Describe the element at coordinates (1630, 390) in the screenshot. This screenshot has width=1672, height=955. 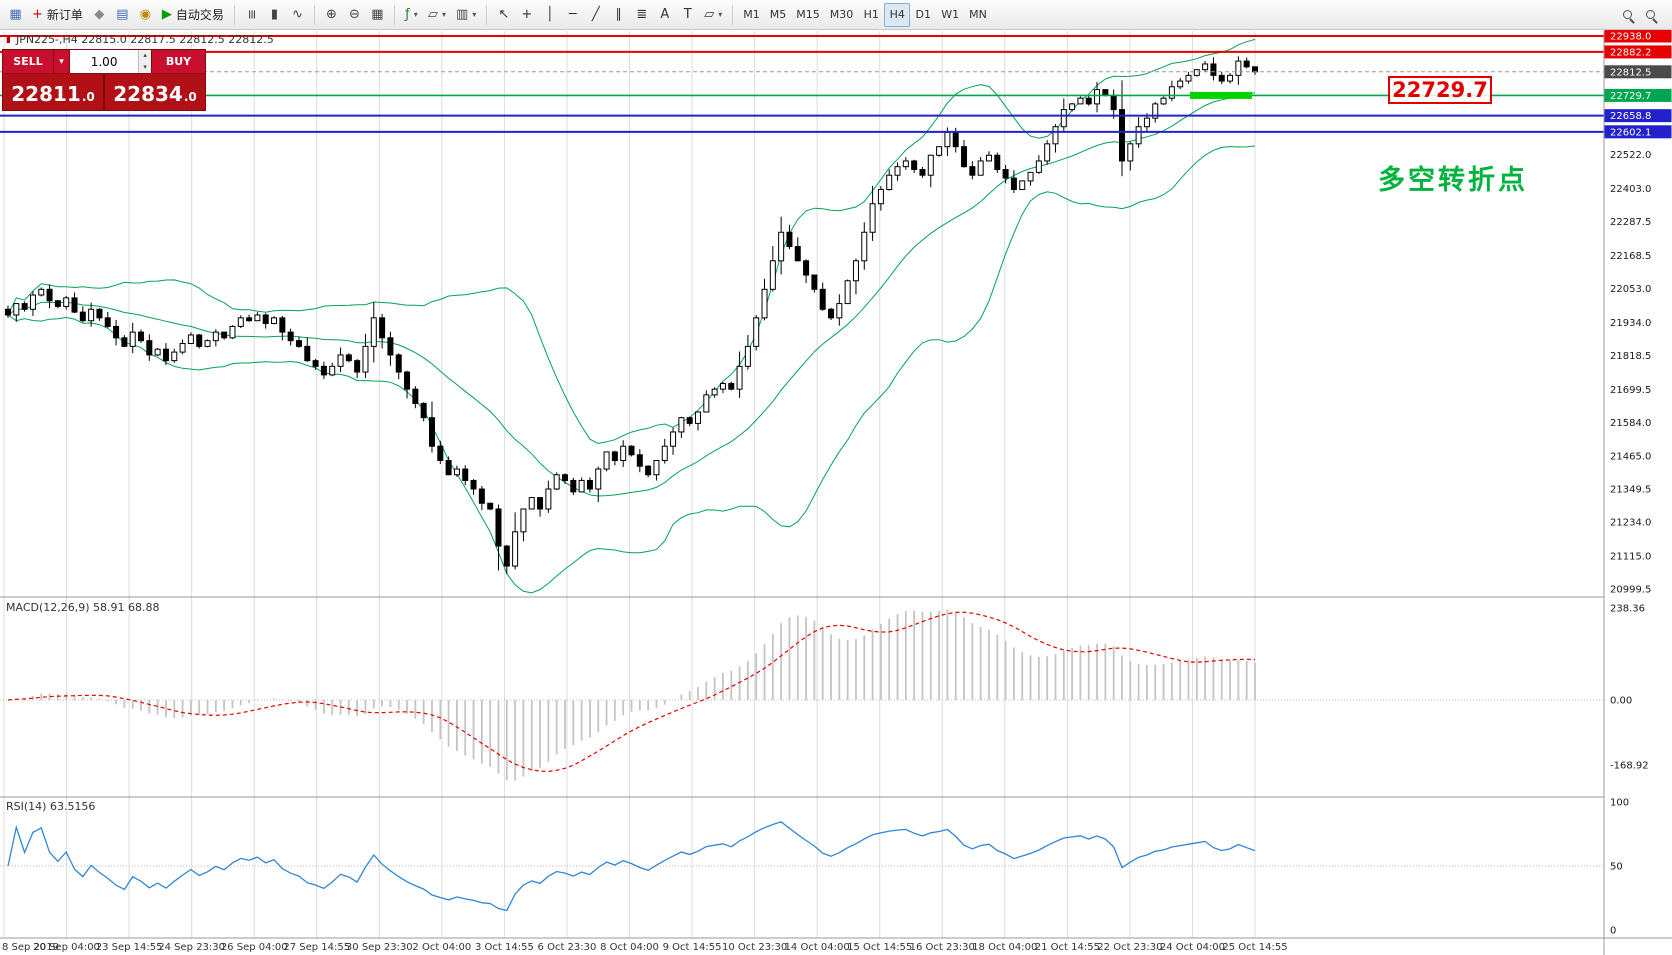
I see `svg-text: 21699.5` at that location.